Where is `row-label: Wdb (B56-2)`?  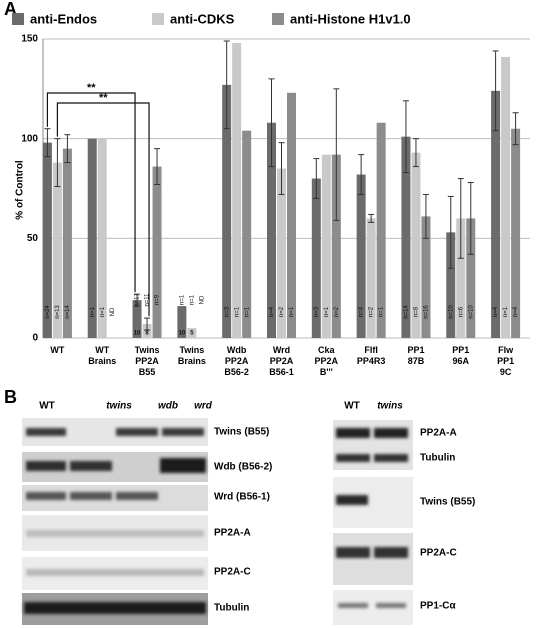 row-label: Wdb (B56-2) is located at coordinates (243, 467).